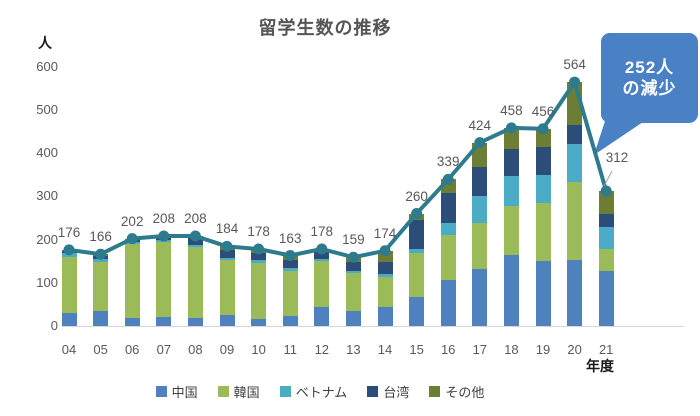  What do you see at coordinates (353, 266) in the screenshot?
I see `bar-segment-台湾-13` at bounding box center [353, 266].